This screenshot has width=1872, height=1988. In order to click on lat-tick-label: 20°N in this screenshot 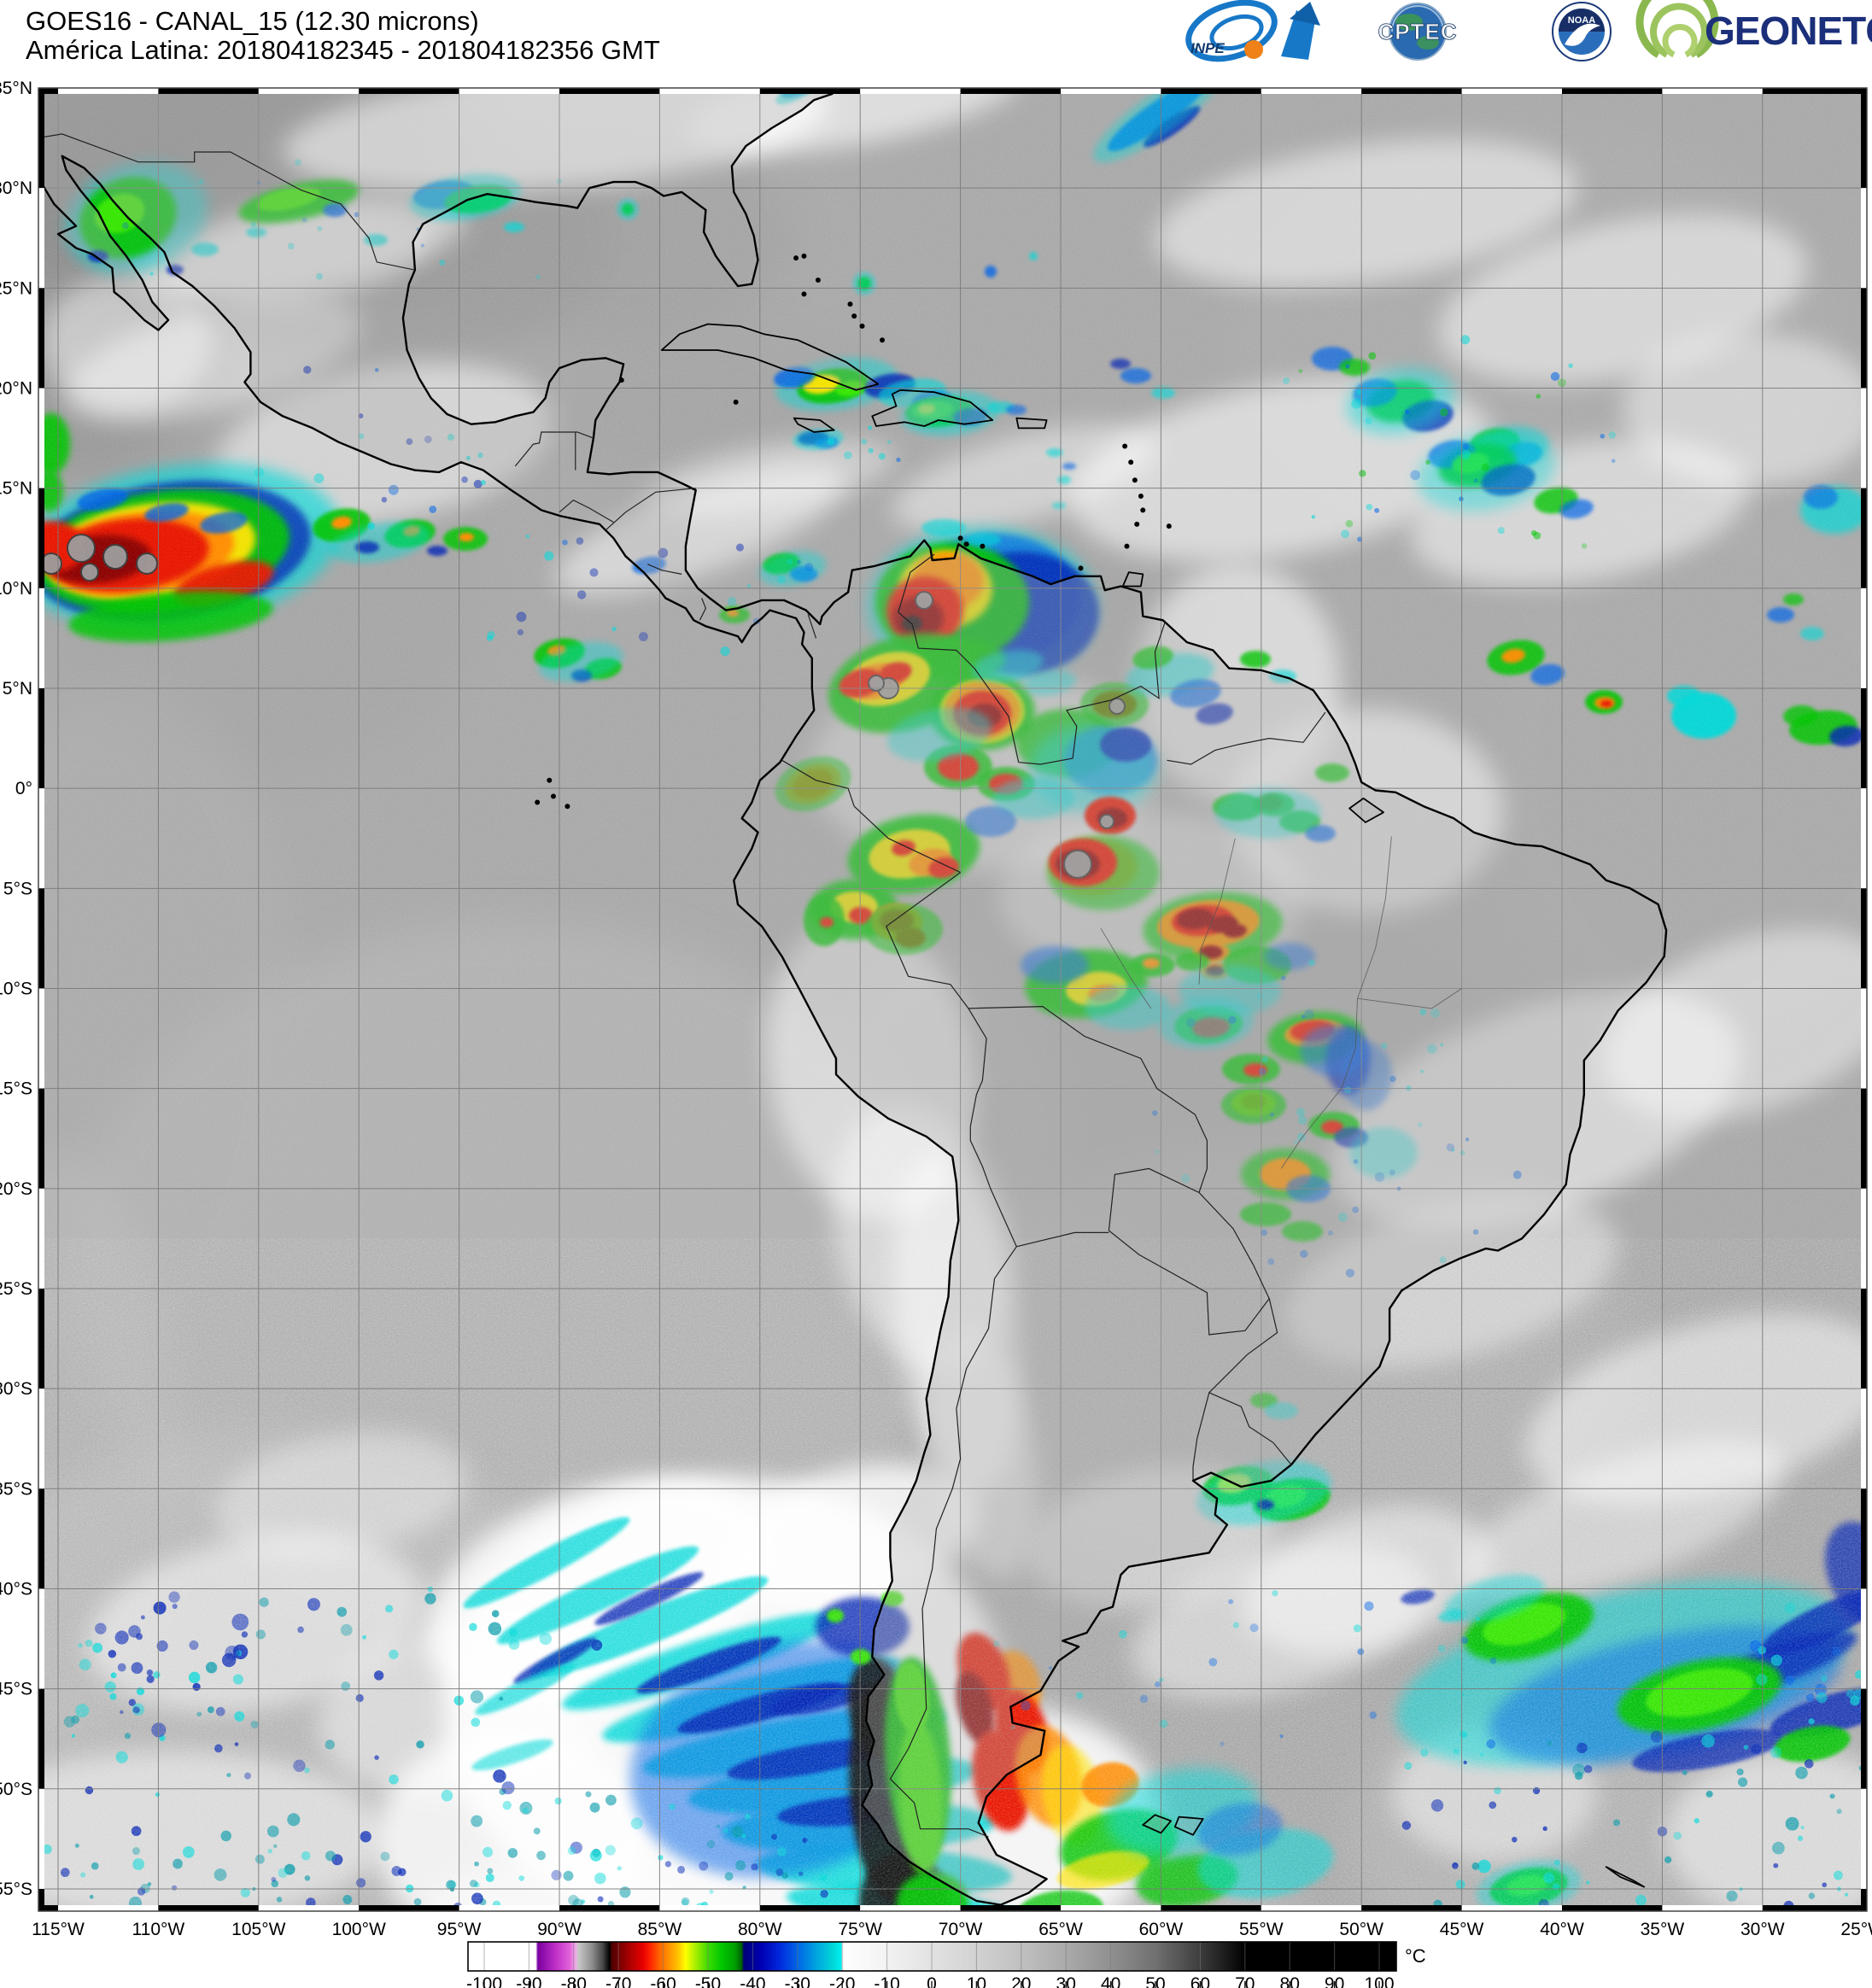, I will do `click(16, 388)`.